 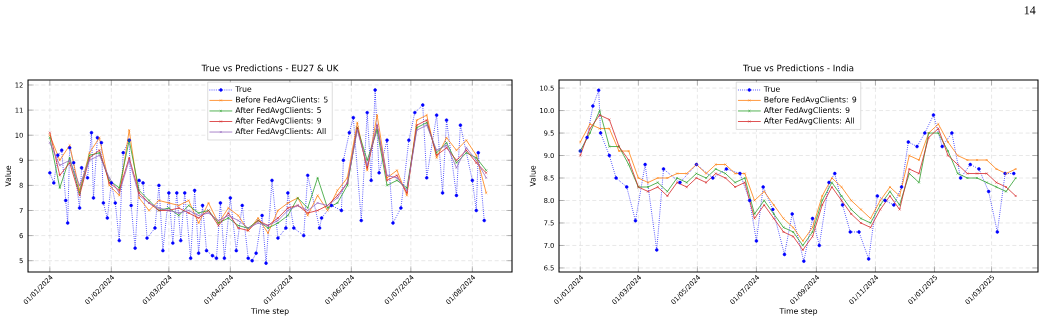 What do you see at coordinates (798, 68) in the screenshot?
I see `chart-title: True vs Predictions - India` at bounding box center [798, 68].